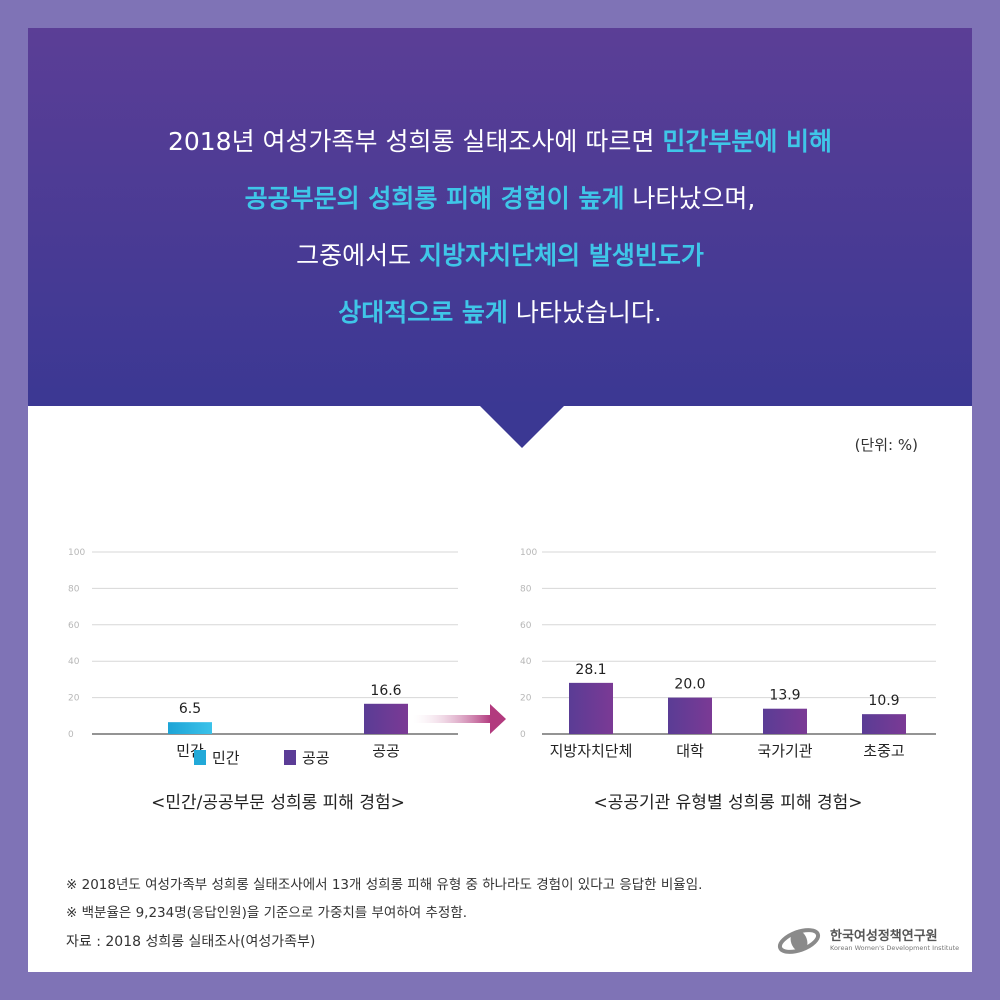 The image size is (1000, 1000). I want to click on headline-line2-b: 나타났으며,, so click(690, 198).